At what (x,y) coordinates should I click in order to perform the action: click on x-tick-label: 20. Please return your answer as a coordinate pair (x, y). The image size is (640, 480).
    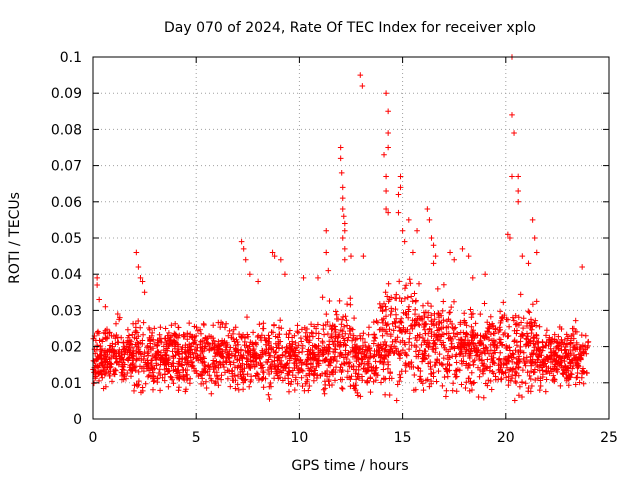
    Looking at the image, I should click on (506, 438).